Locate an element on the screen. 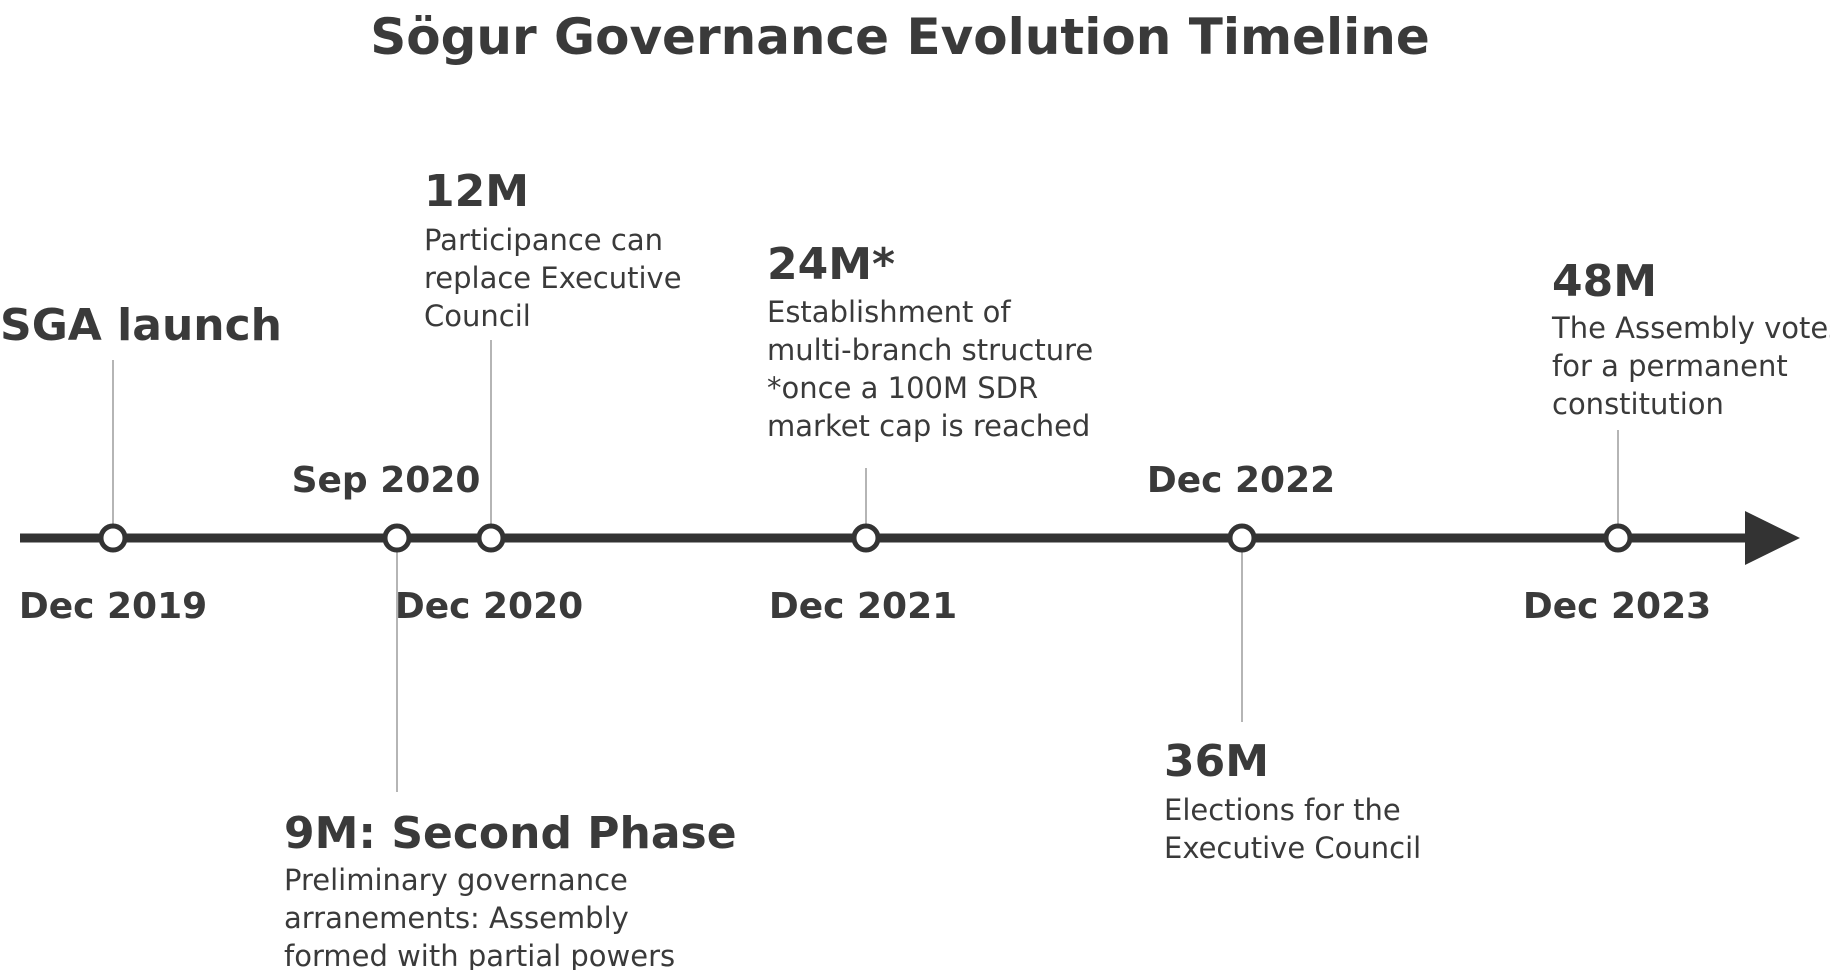 This screenshot has height=970, width=1830. event-heading: 24M* is located at coordinates (831, 264).